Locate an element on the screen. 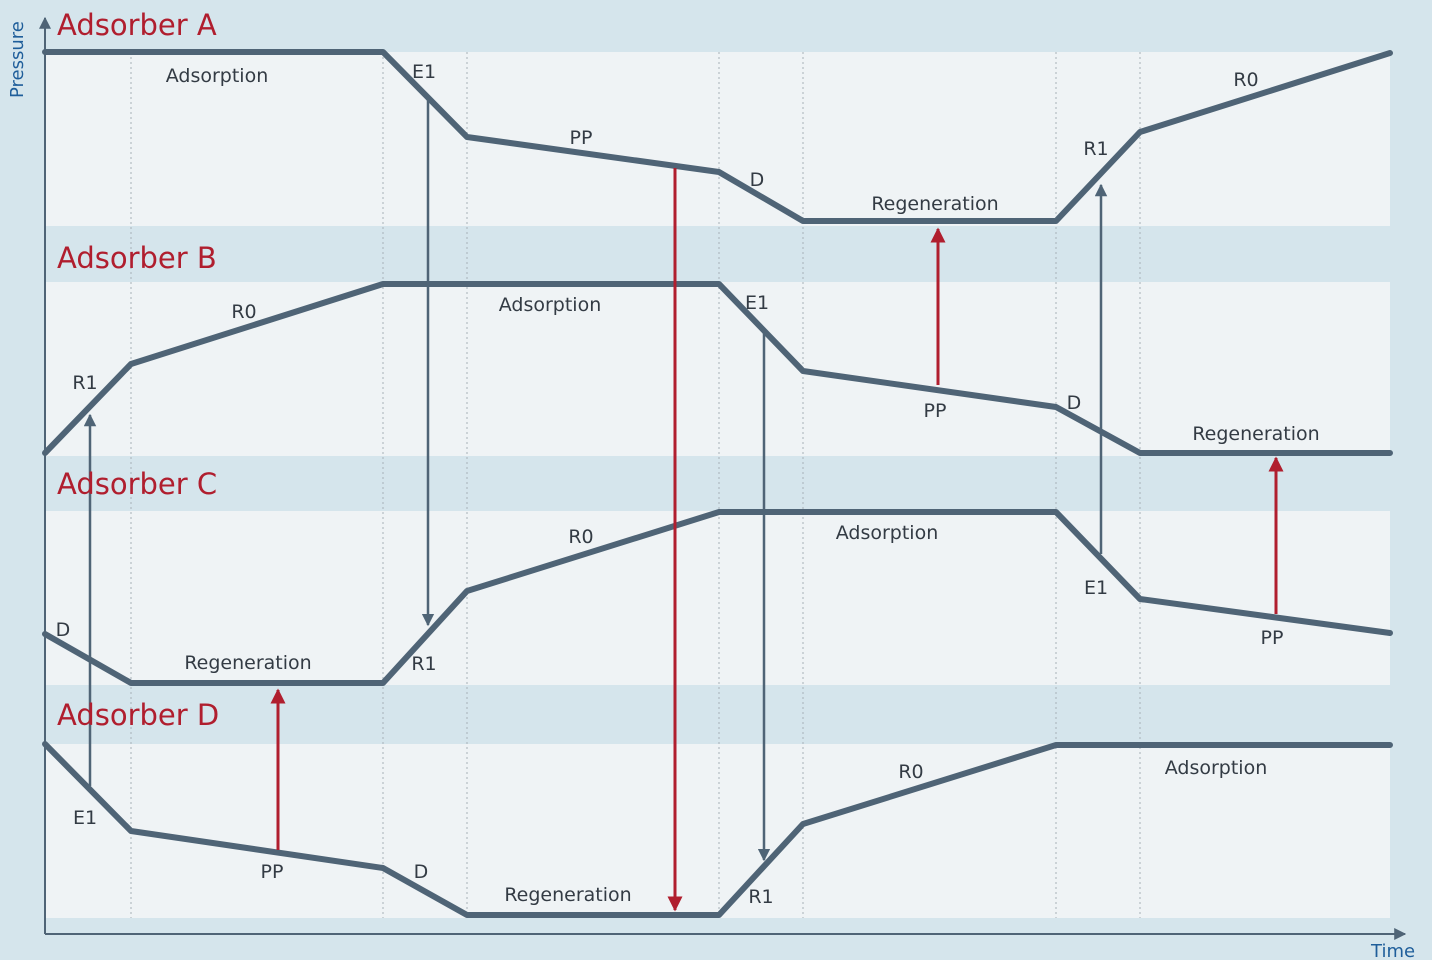 Image resolution: width=1432 pixels, height=960 pixels. adsorber-c-title: Adsorber C is located at coordinates (137, 484).